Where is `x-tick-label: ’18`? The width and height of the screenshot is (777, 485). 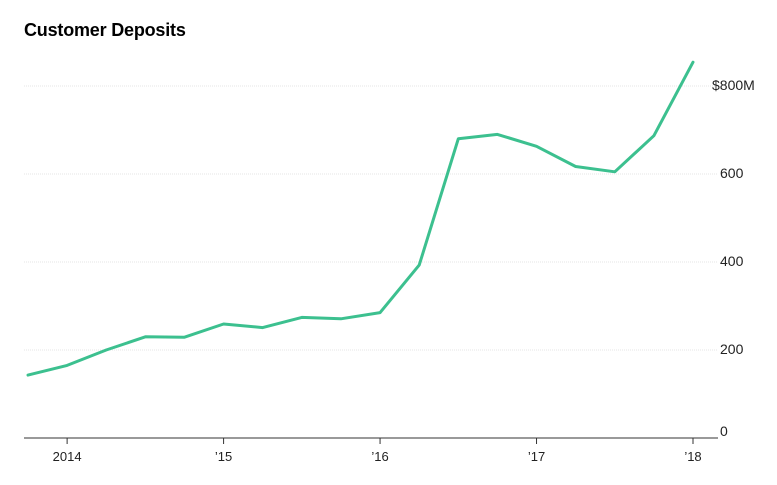 x-tick-label: ’18 is located at coordinates (692, 456).